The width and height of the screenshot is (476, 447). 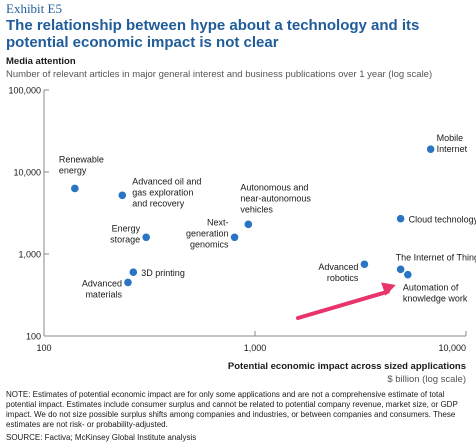 I want to click on y-tick-label: 100,000, so click(x=24, y=91).